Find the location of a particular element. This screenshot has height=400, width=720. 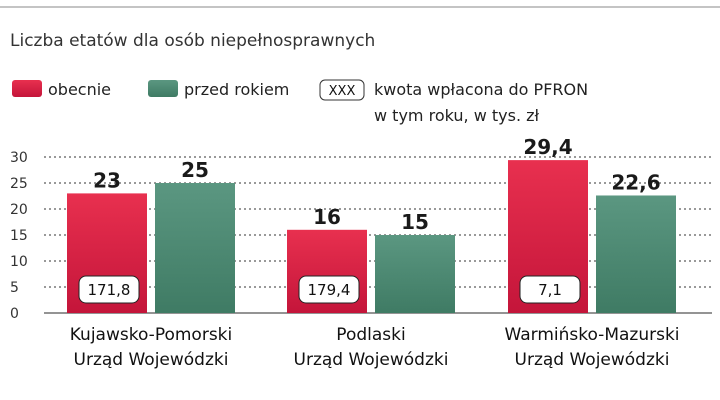

y-tick-label: 25 is located at coordinates (19, 184).